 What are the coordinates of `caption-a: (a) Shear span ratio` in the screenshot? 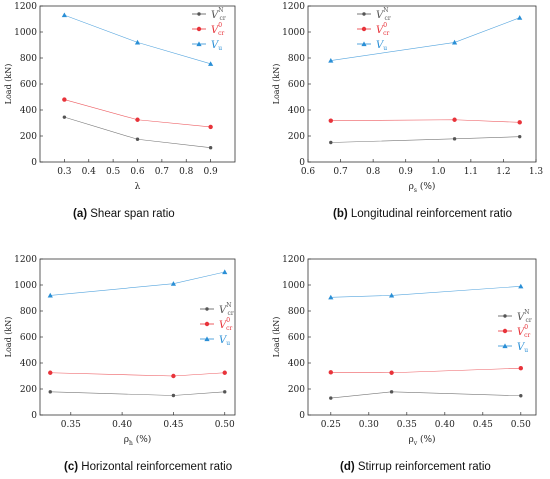 It's located at (124, 214).